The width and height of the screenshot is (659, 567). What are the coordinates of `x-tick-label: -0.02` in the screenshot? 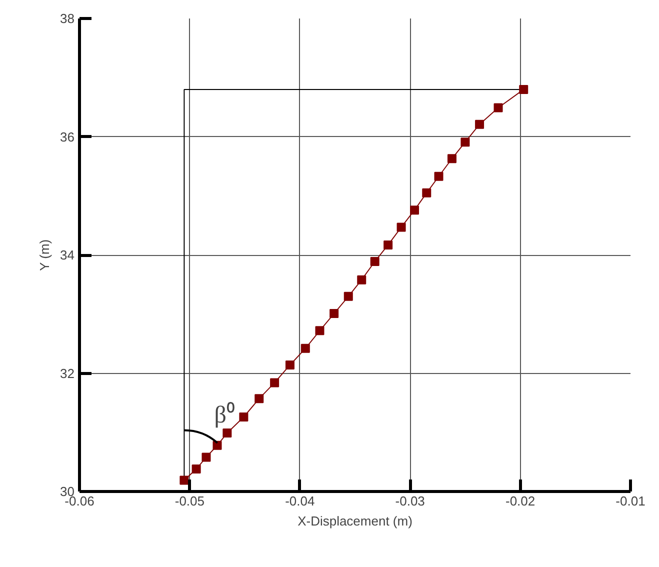 It's located at (520, 501).